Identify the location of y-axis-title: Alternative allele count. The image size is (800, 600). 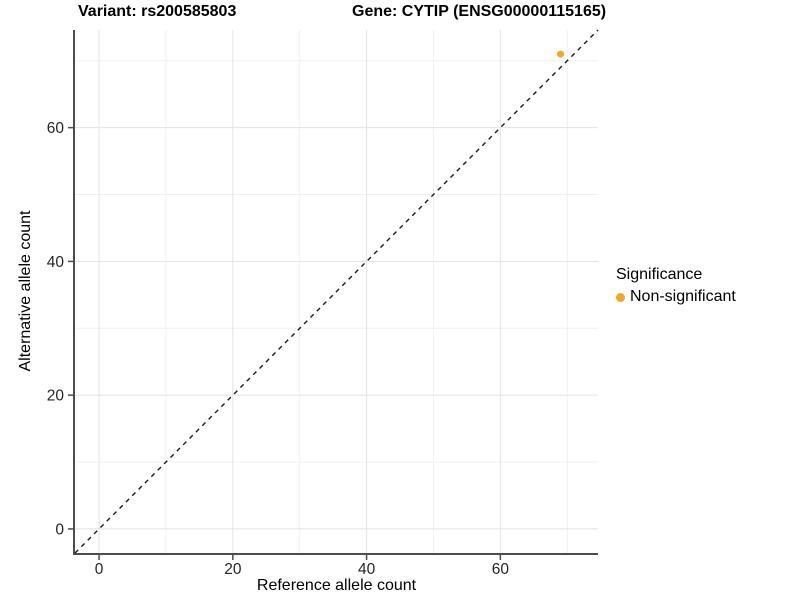
(25, 291).